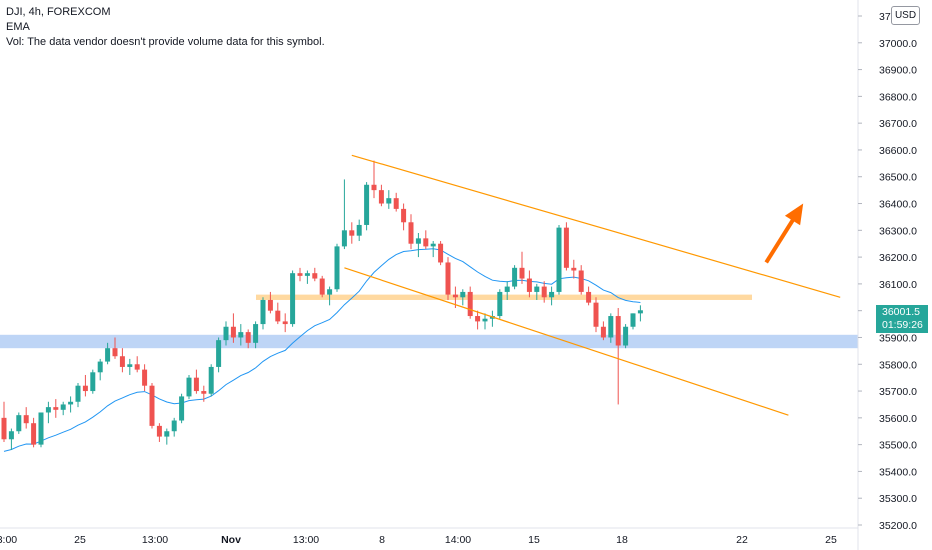  What do you see at coordinates (429, 341) in the screenshot?
I see `support-zone` at bounding box center [429, 341].